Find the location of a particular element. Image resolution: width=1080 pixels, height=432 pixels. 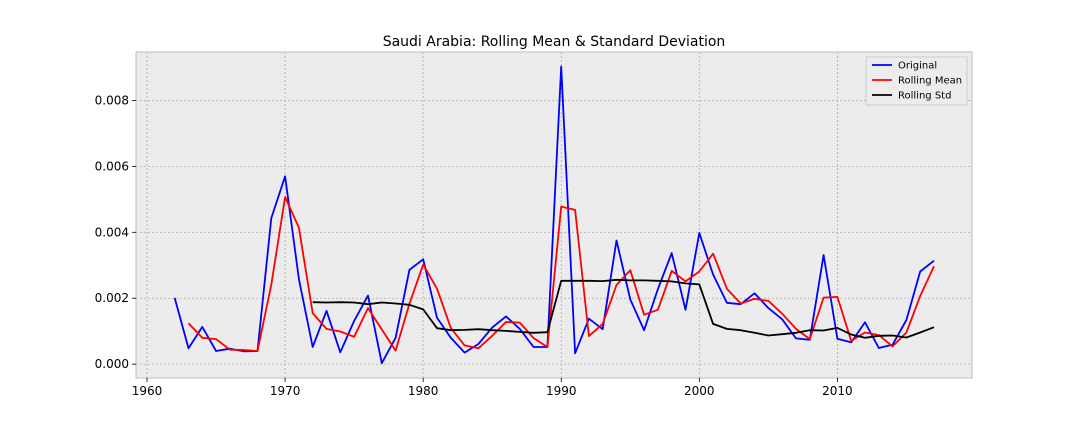

x-tick-label: 1980 is located at coordinates (423, 391).